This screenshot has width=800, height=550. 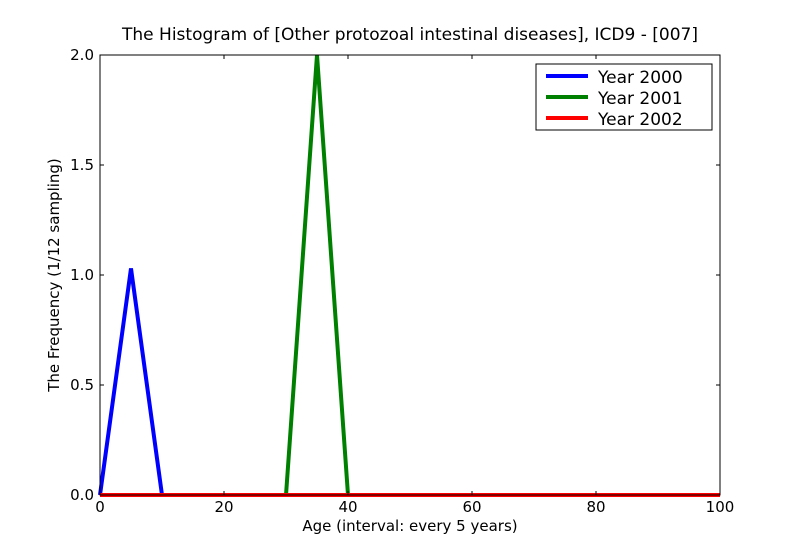 What do you see at coordinates (471, 507) in the screenshot?
I see `x-tick-label: 60` at bounding box center [471, 507].